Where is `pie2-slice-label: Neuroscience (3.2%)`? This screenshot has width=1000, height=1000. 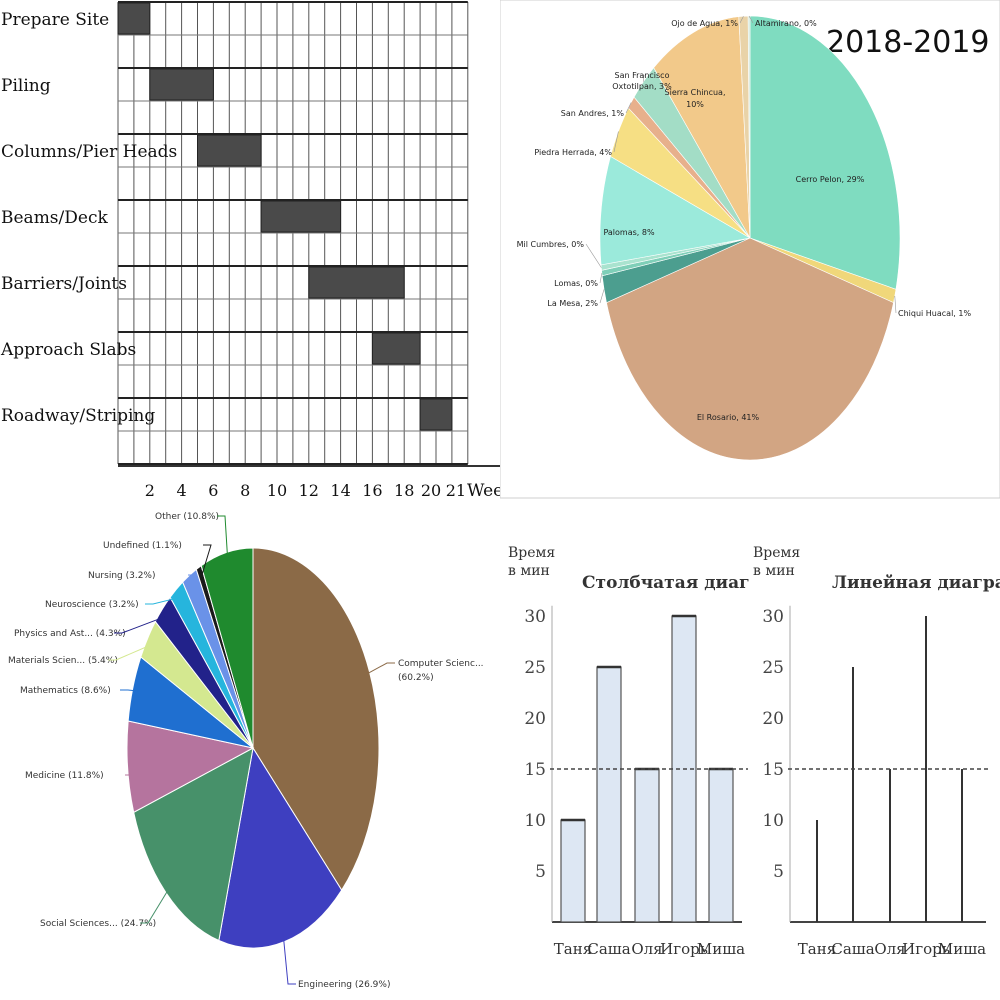
pie2-slice-label: Neuroscience (3.2%) is located at coordinates (92, 605).